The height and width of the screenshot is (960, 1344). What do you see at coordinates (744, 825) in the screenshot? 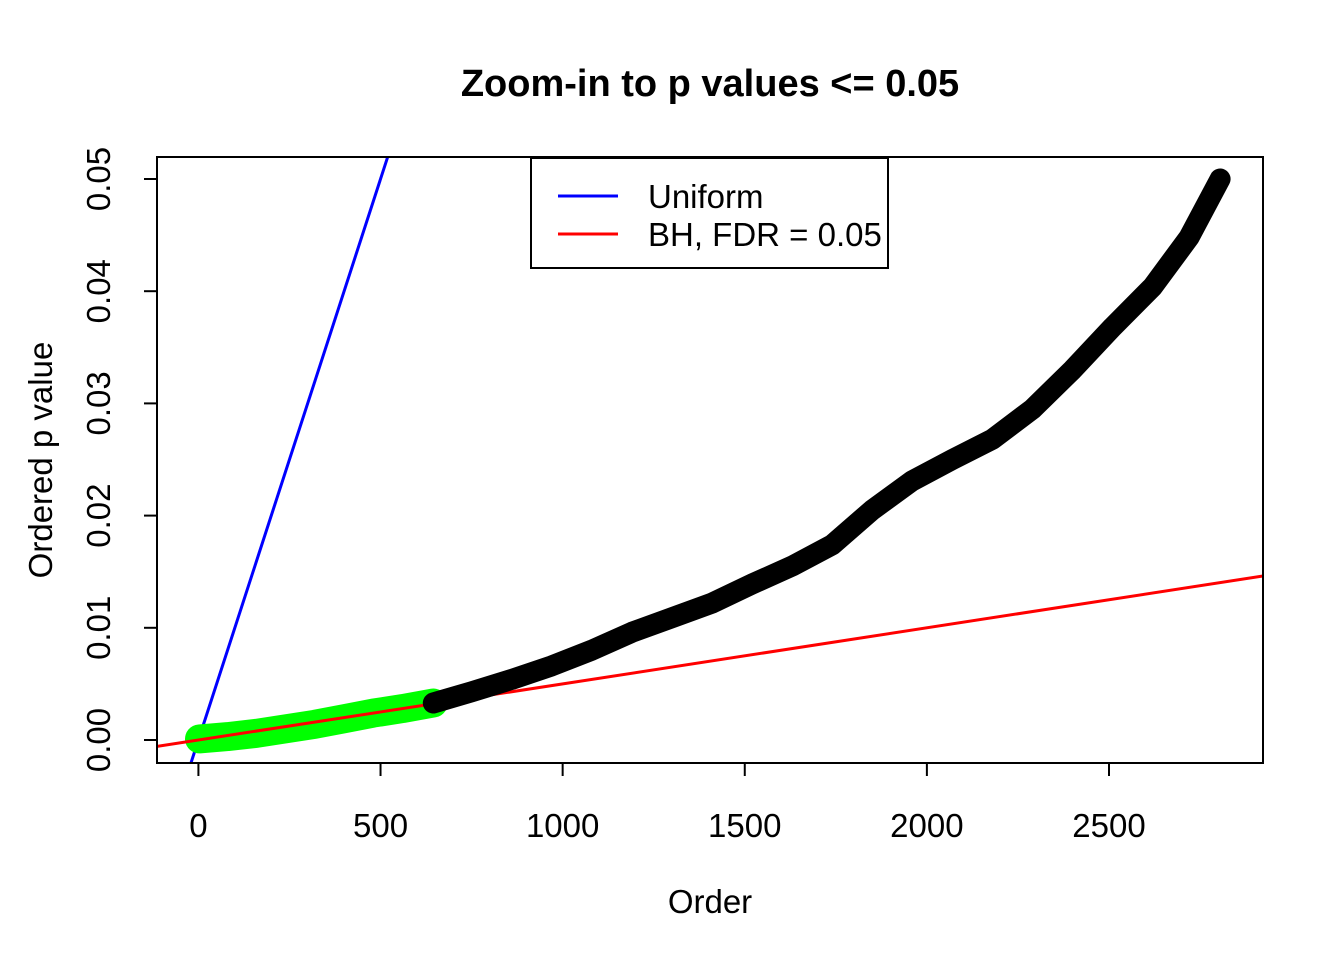
I see `x-tick-label: 1500` at bounding box center [744, 825].